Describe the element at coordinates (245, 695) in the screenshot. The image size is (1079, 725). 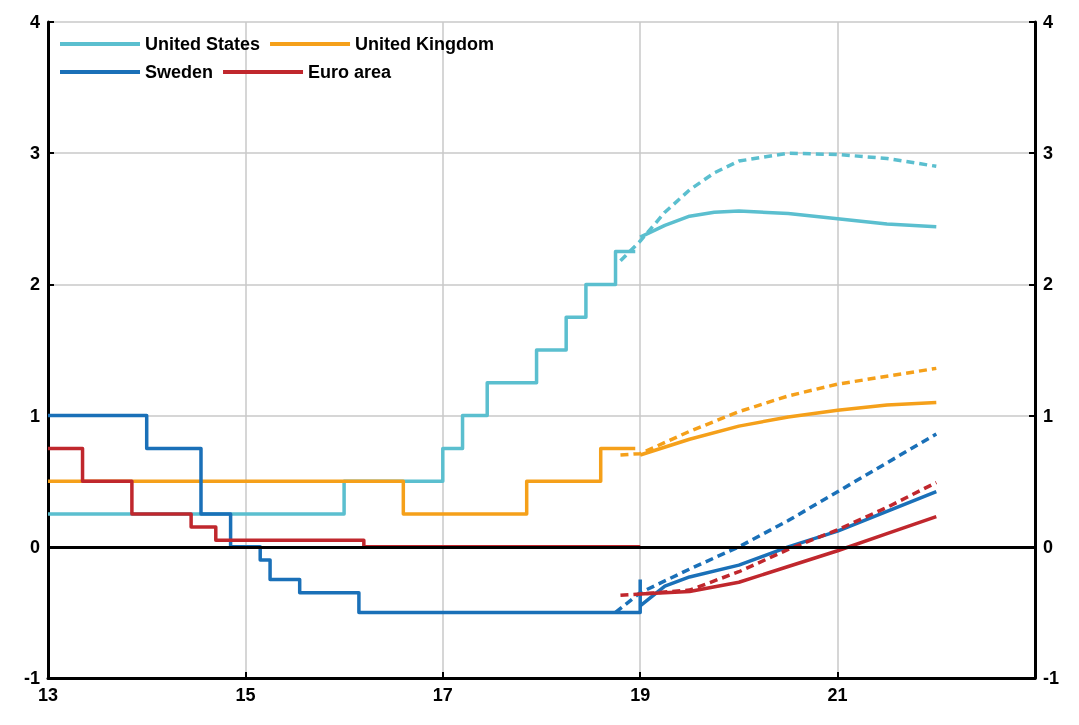
I see `x-tick-label: 15` at that location.